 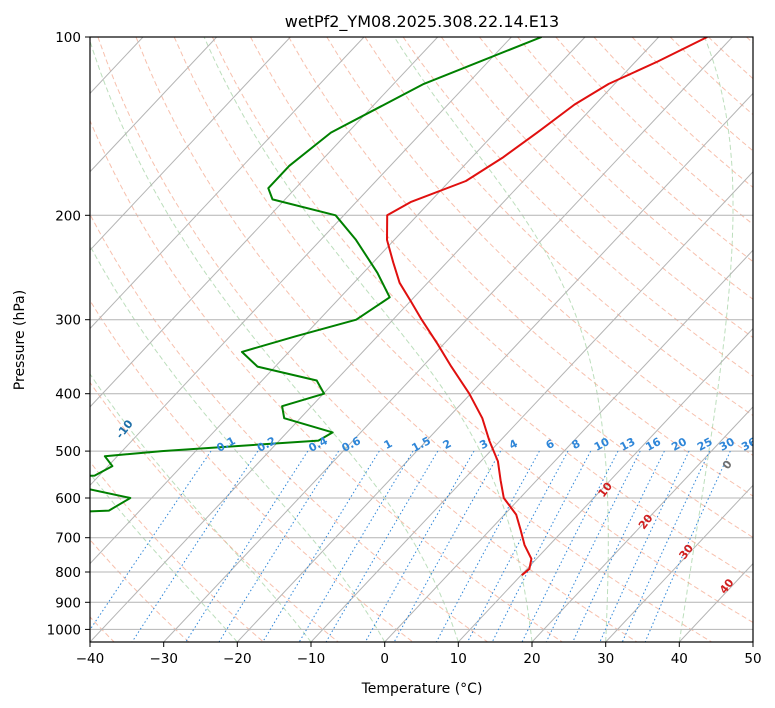 I want to click on y-tick-label: 900, so click(x=68, y=603).